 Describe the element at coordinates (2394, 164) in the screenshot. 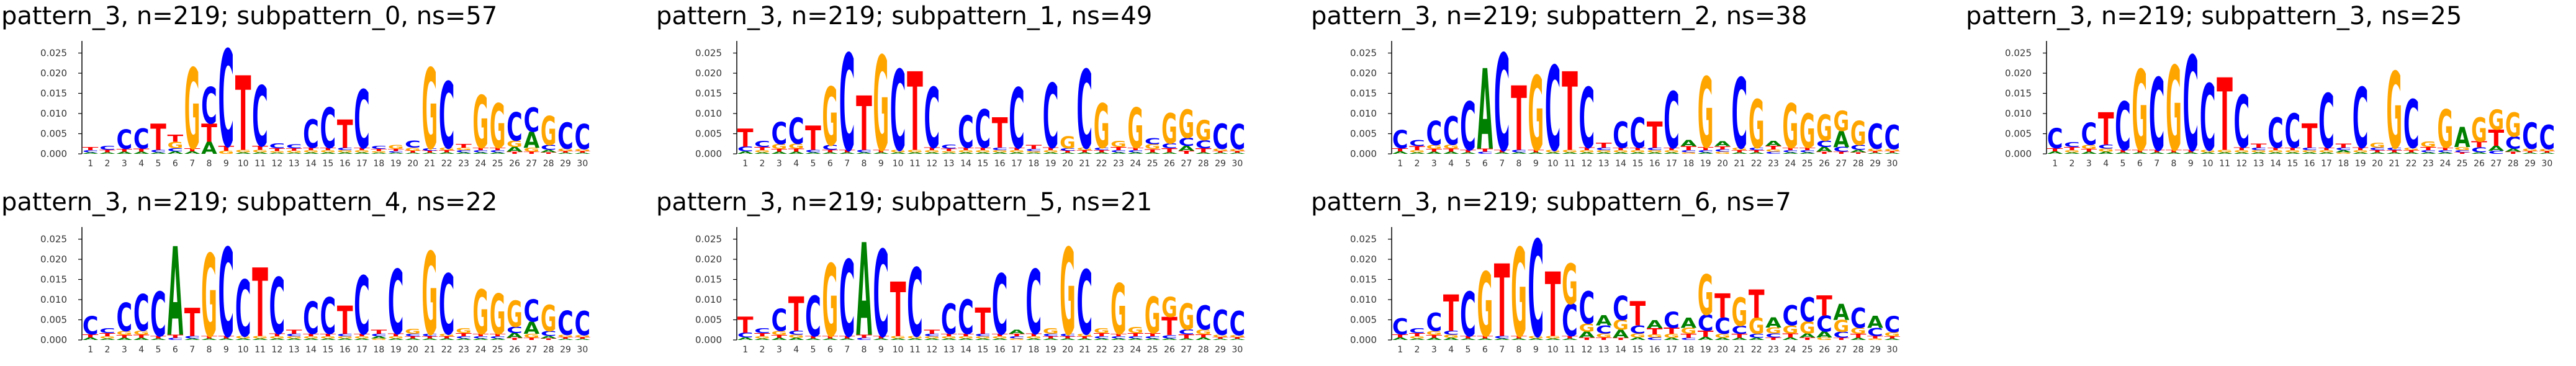

I see `x-tick-label: 21` at that location.